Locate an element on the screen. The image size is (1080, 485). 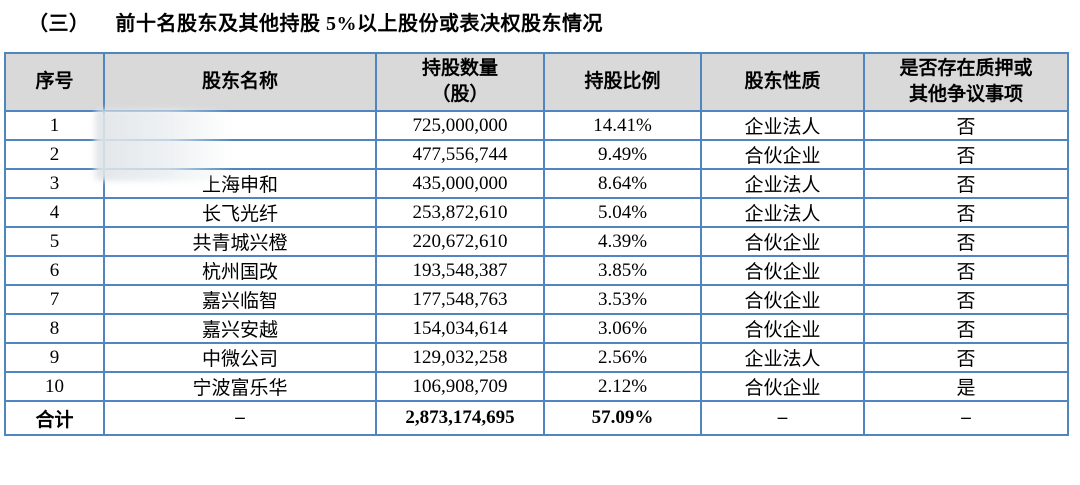
cell-shares: 725,000,000 is located at coordinates (460, 125).